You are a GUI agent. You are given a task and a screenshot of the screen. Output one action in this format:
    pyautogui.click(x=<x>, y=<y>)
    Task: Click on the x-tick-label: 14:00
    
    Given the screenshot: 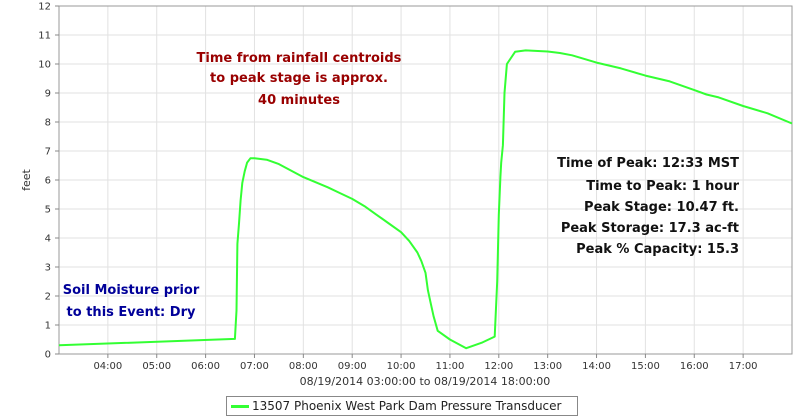 What is the action you would take?
    pyautogui.click(x=596, y=366)
    